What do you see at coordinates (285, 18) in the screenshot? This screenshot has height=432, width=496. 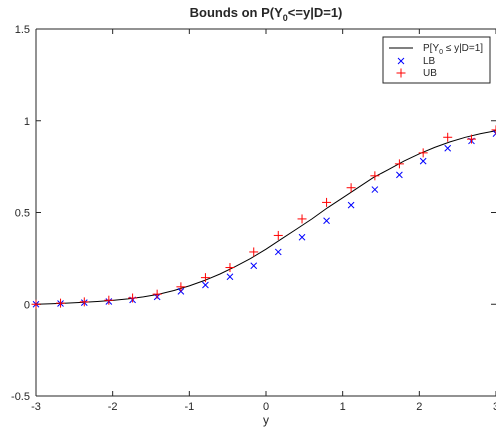 I see `chart-title-subscript: 0` at bounding box center [285, 18].